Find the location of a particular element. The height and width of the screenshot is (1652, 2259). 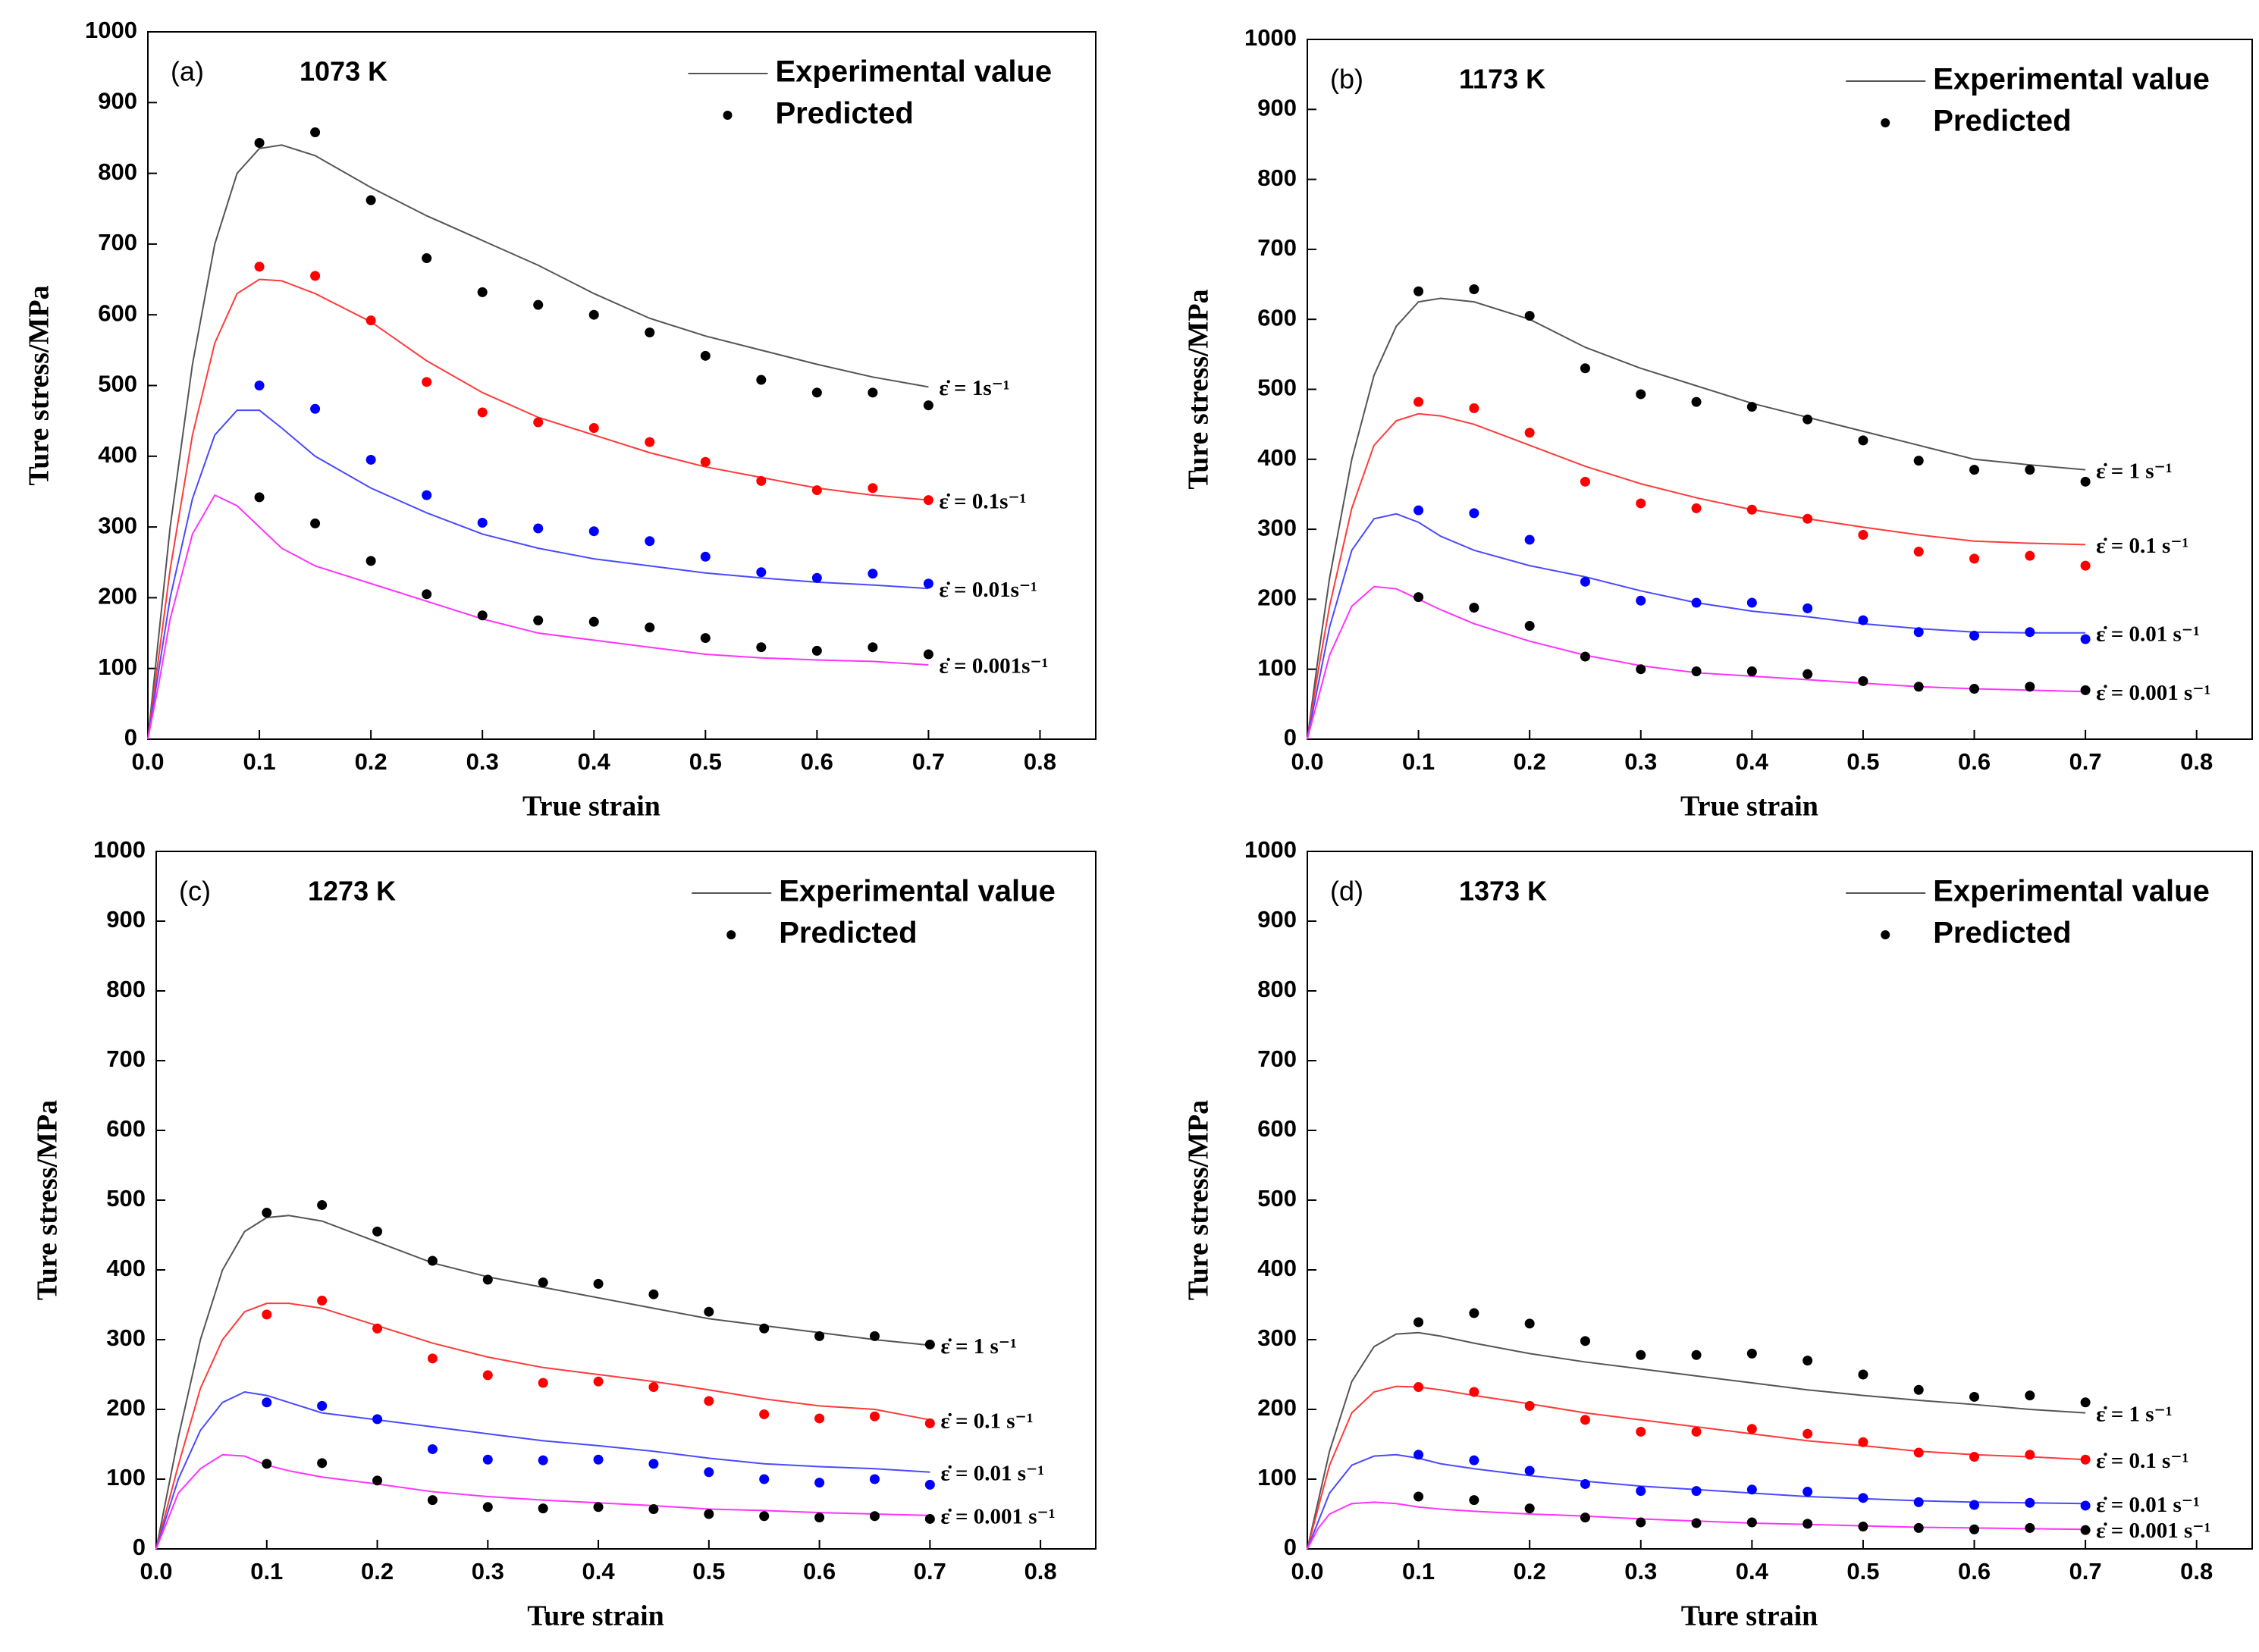

legend-label: Experimental value is located at coordinates (914, 72).